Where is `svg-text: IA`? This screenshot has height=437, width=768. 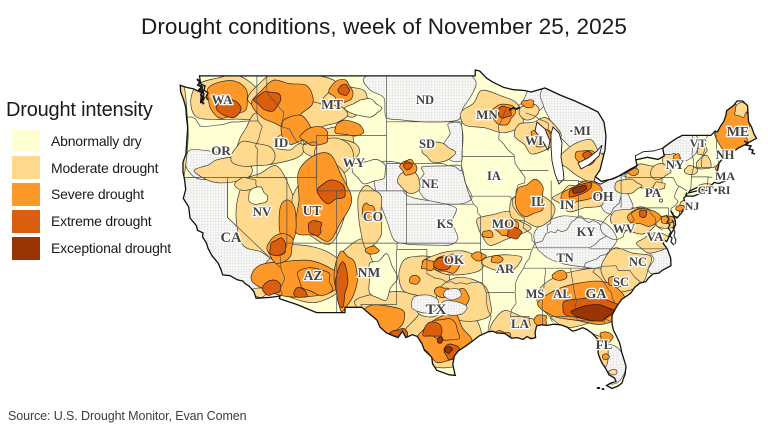
svg-text: IA is located at coordinates (494, 176).